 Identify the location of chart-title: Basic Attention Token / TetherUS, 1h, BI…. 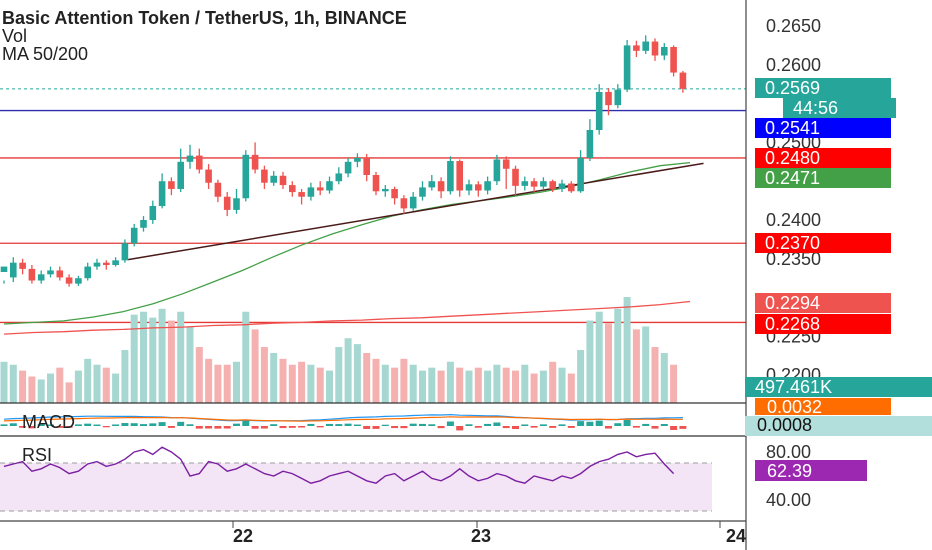
(204, 18).